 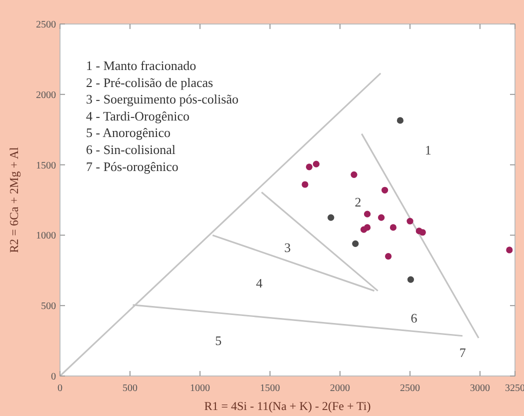 What do you see at coordinates (200, 388) in the screenshot?
I see `x-tick-label: 1000` at bounding box center [200, 388].